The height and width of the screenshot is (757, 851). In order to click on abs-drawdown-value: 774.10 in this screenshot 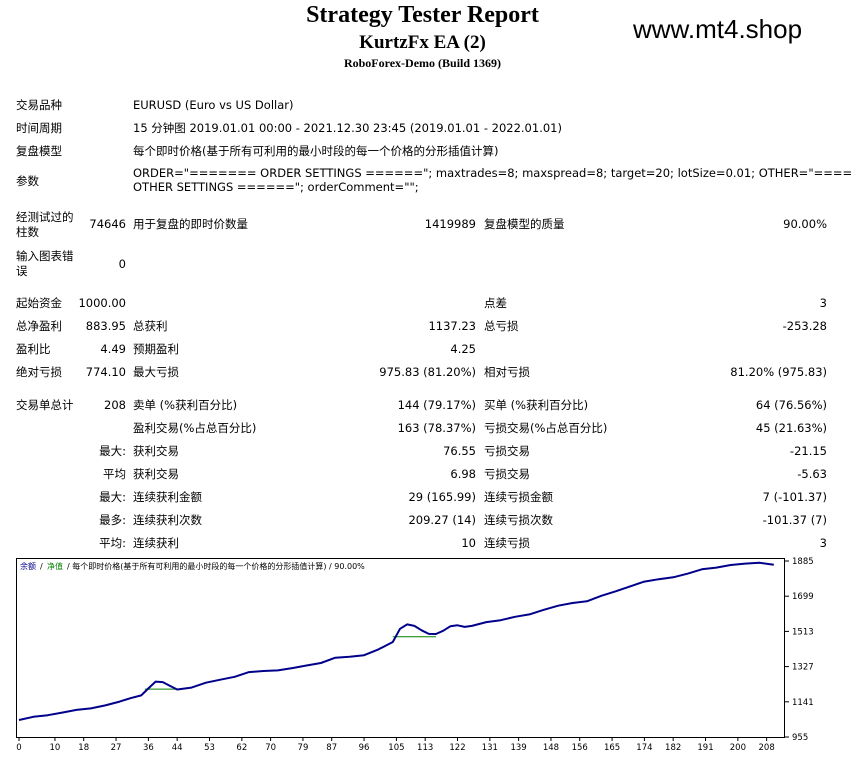, I will do `click(105, 372)`.